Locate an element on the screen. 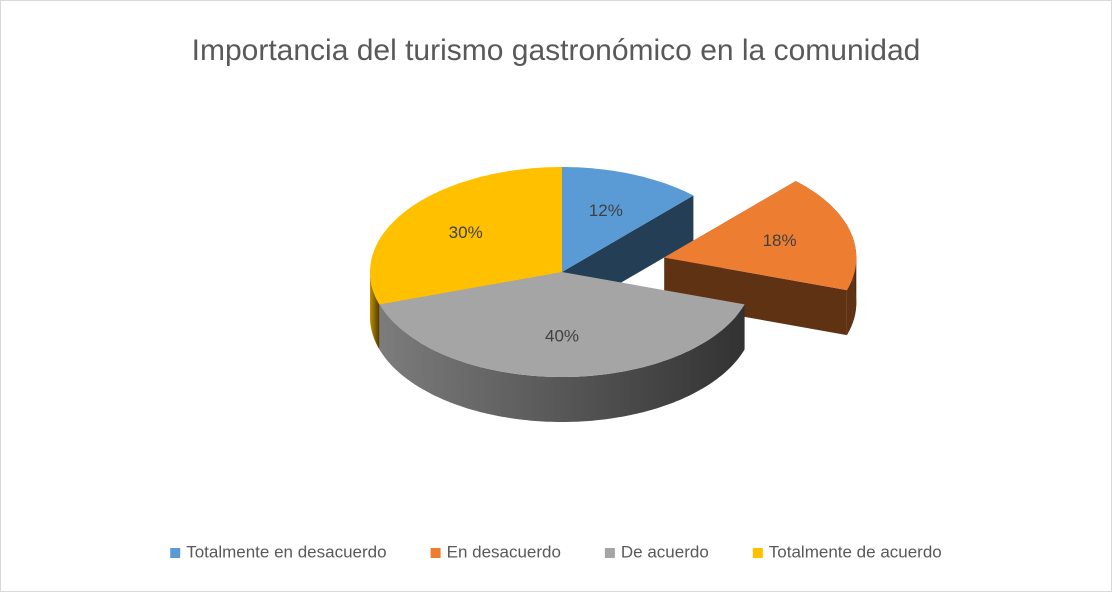 This screenshot has width=1113, height=593. legend-label: De acuerdo is located at coordinates (665, 551).